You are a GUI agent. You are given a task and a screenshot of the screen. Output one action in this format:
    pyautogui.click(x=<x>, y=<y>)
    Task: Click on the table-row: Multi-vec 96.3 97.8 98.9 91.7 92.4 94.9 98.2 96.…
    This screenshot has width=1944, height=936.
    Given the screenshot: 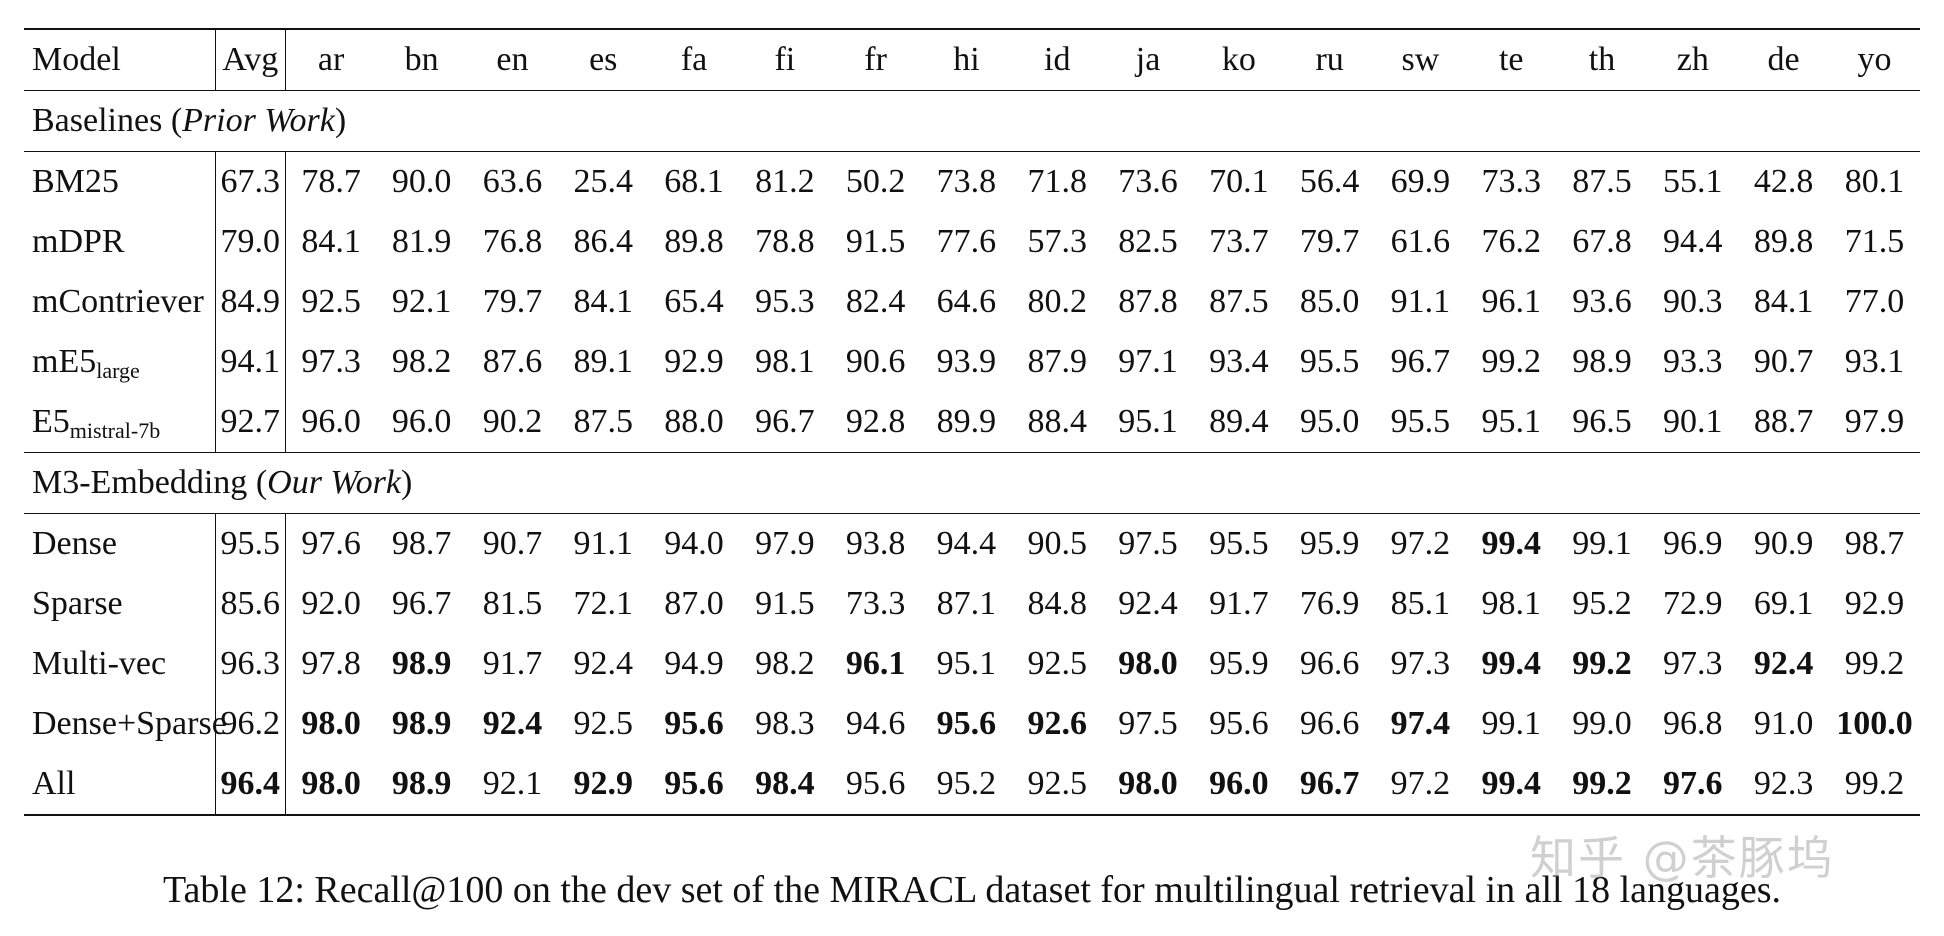 What is the action you would take?
    pyautogui.click(x=972, y=664)
    